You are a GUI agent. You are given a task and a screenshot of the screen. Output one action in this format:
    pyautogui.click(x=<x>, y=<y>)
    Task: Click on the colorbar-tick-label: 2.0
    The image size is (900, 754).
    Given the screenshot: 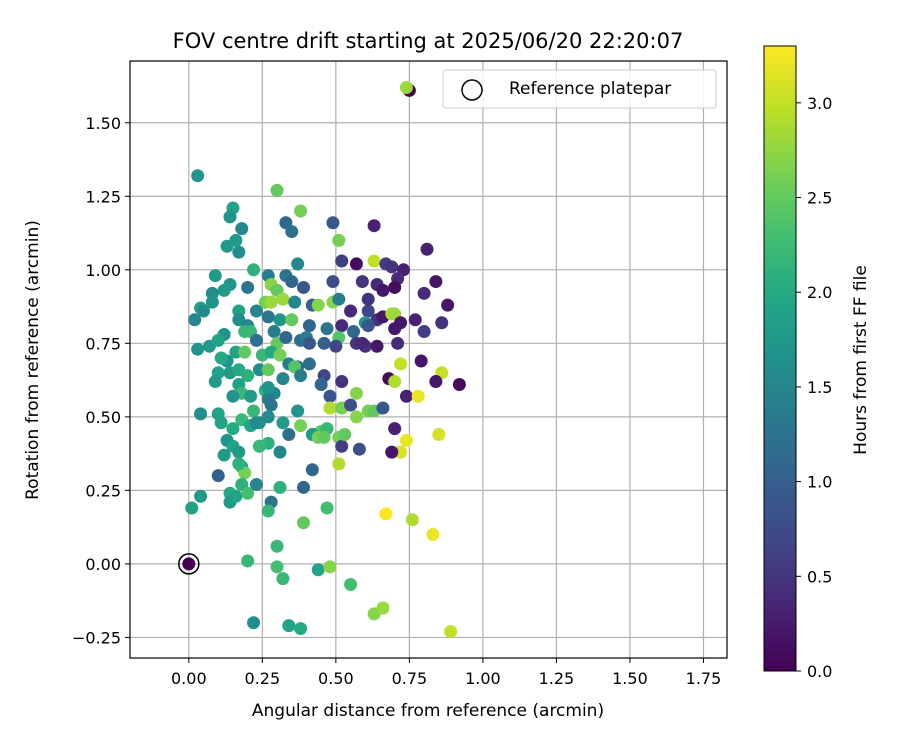 What is the action you would take?
    pyautogui.click(x=819, y=292)
    